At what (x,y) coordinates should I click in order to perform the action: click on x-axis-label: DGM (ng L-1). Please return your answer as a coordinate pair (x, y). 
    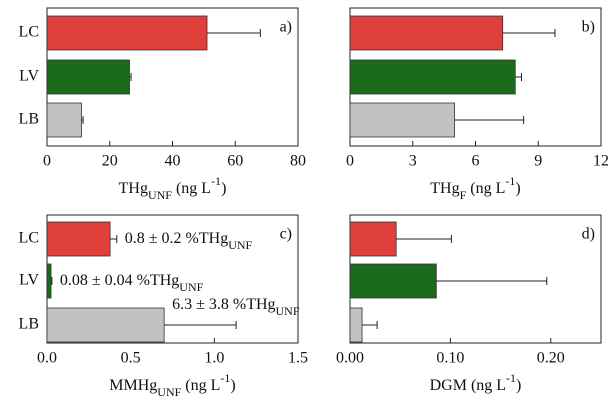
    Looking at the image, I should click on (476, 382).